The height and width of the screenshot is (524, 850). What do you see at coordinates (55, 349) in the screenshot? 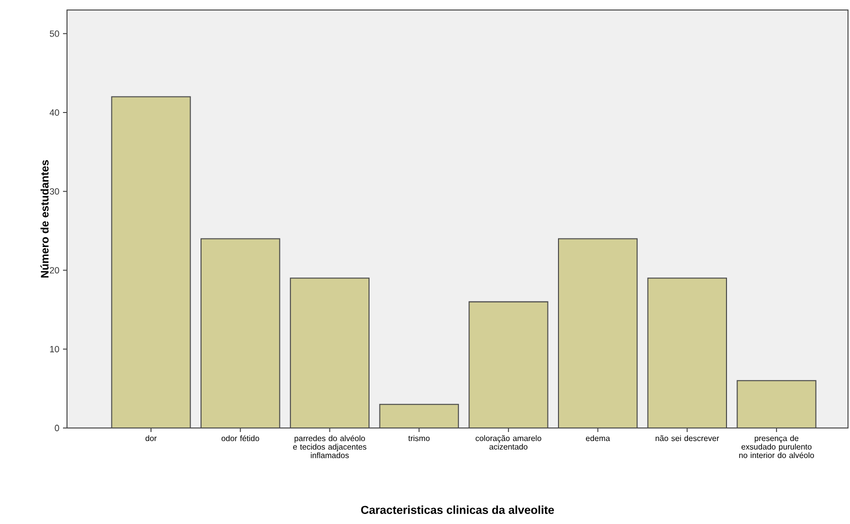
I see `y-tick-label: 10` at bounding box center [55, 349].